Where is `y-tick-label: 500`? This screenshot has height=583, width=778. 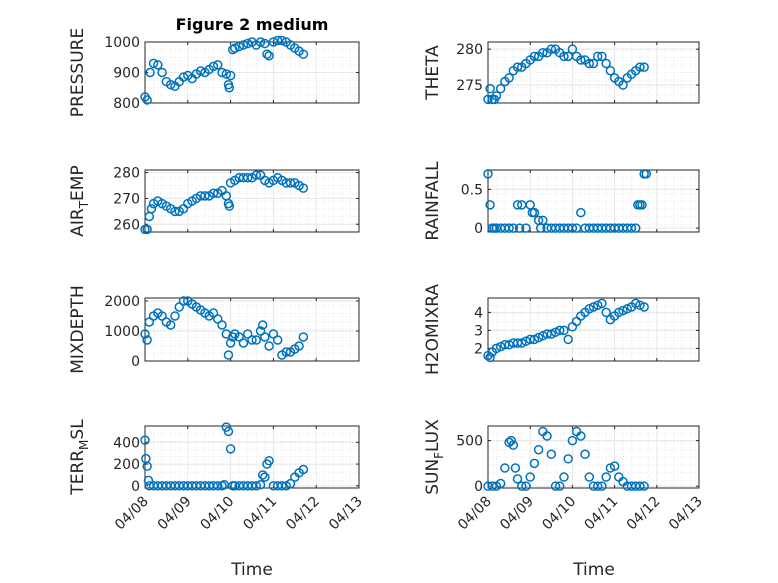
y-tick-label: 500 is located at coordinates (469, 442).